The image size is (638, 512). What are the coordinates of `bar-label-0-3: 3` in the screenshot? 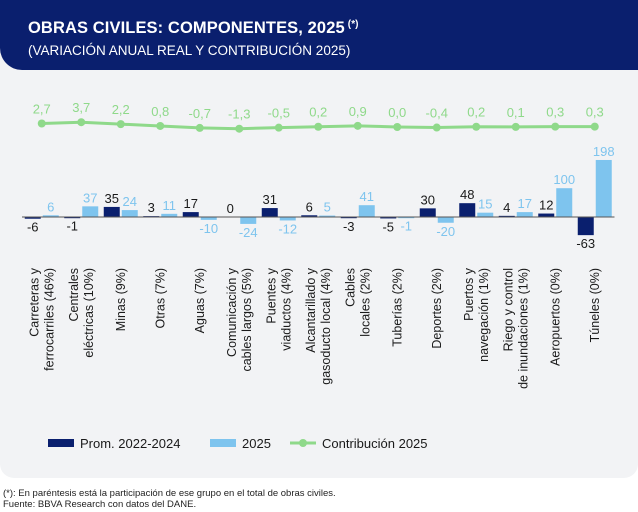 It's located at (151, 207).